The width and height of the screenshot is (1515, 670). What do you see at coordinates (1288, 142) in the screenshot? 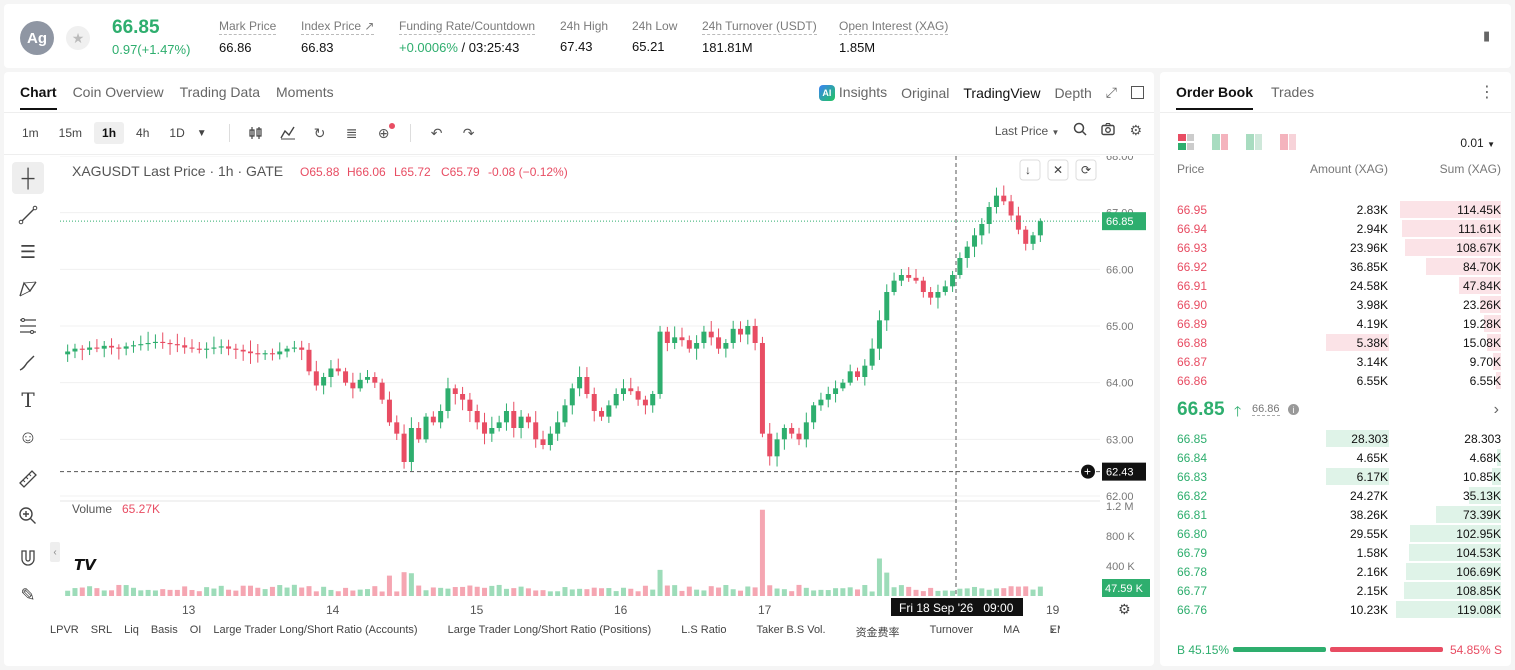
I see `view-asks-icon` at bounding box center [1288, 142].